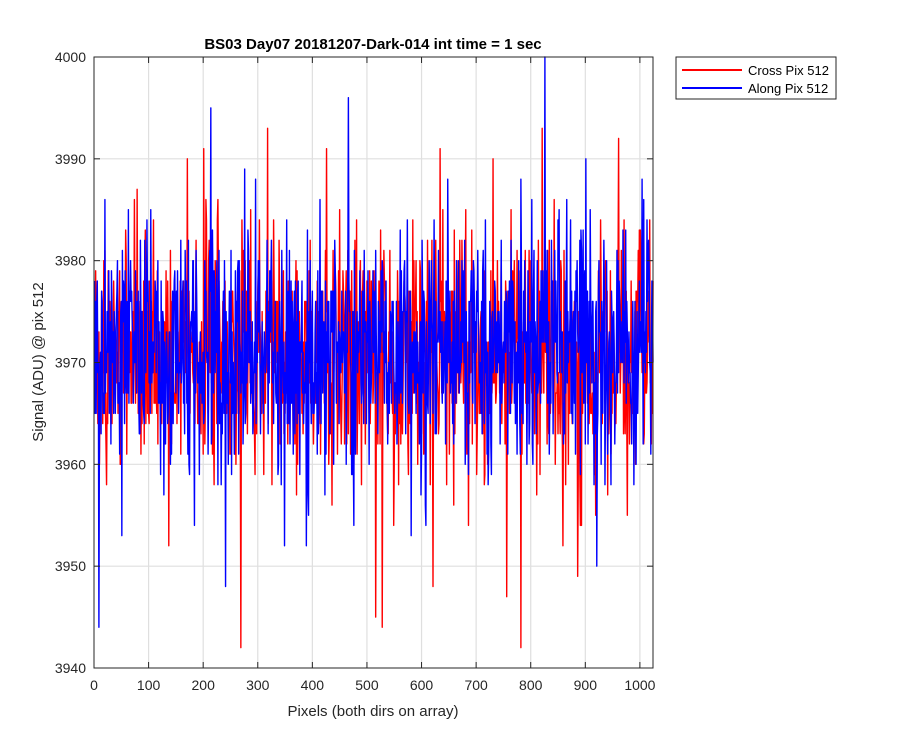 This screenshot has width=900, height=750. I want to click on x-tick-label: 600, so click(422, 685).